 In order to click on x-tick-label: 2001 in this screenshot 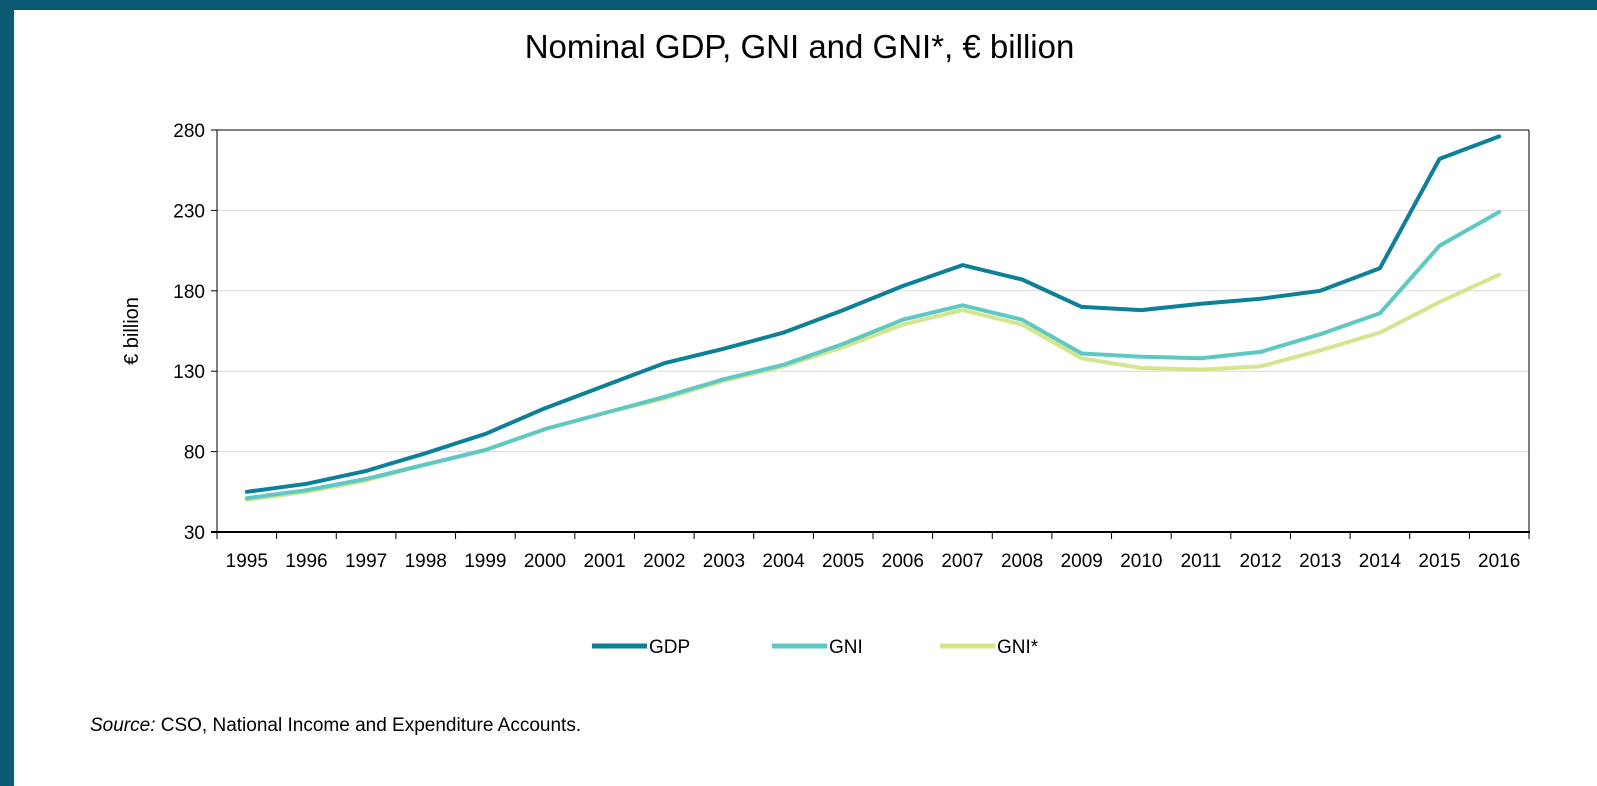, I will do `click(604, 561)`.